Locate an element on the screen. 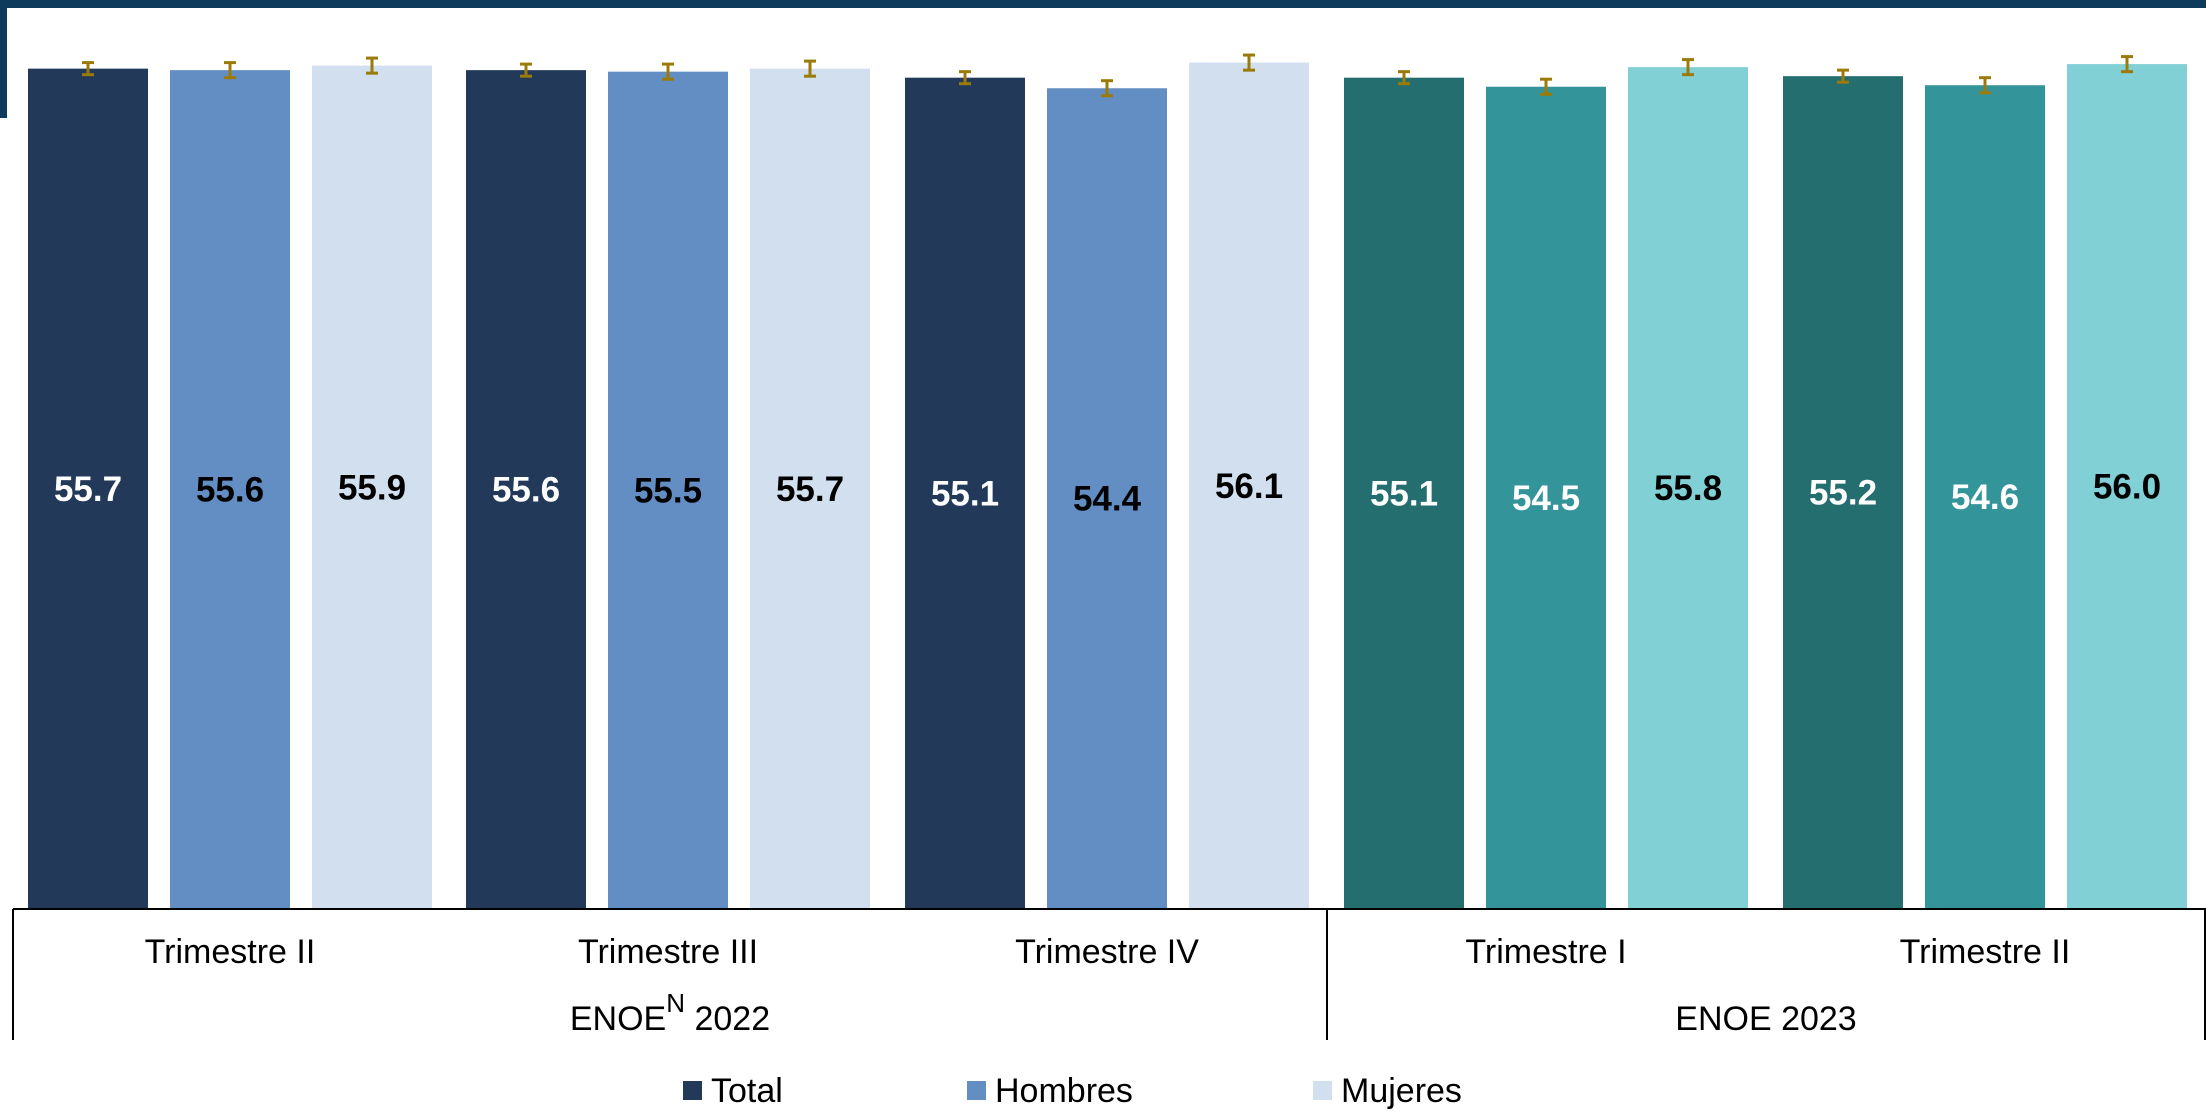 Image resolution: width=2206 pixels, height=1111 pixels. data-label: 55.2 is located at coordinates (1843, 493).